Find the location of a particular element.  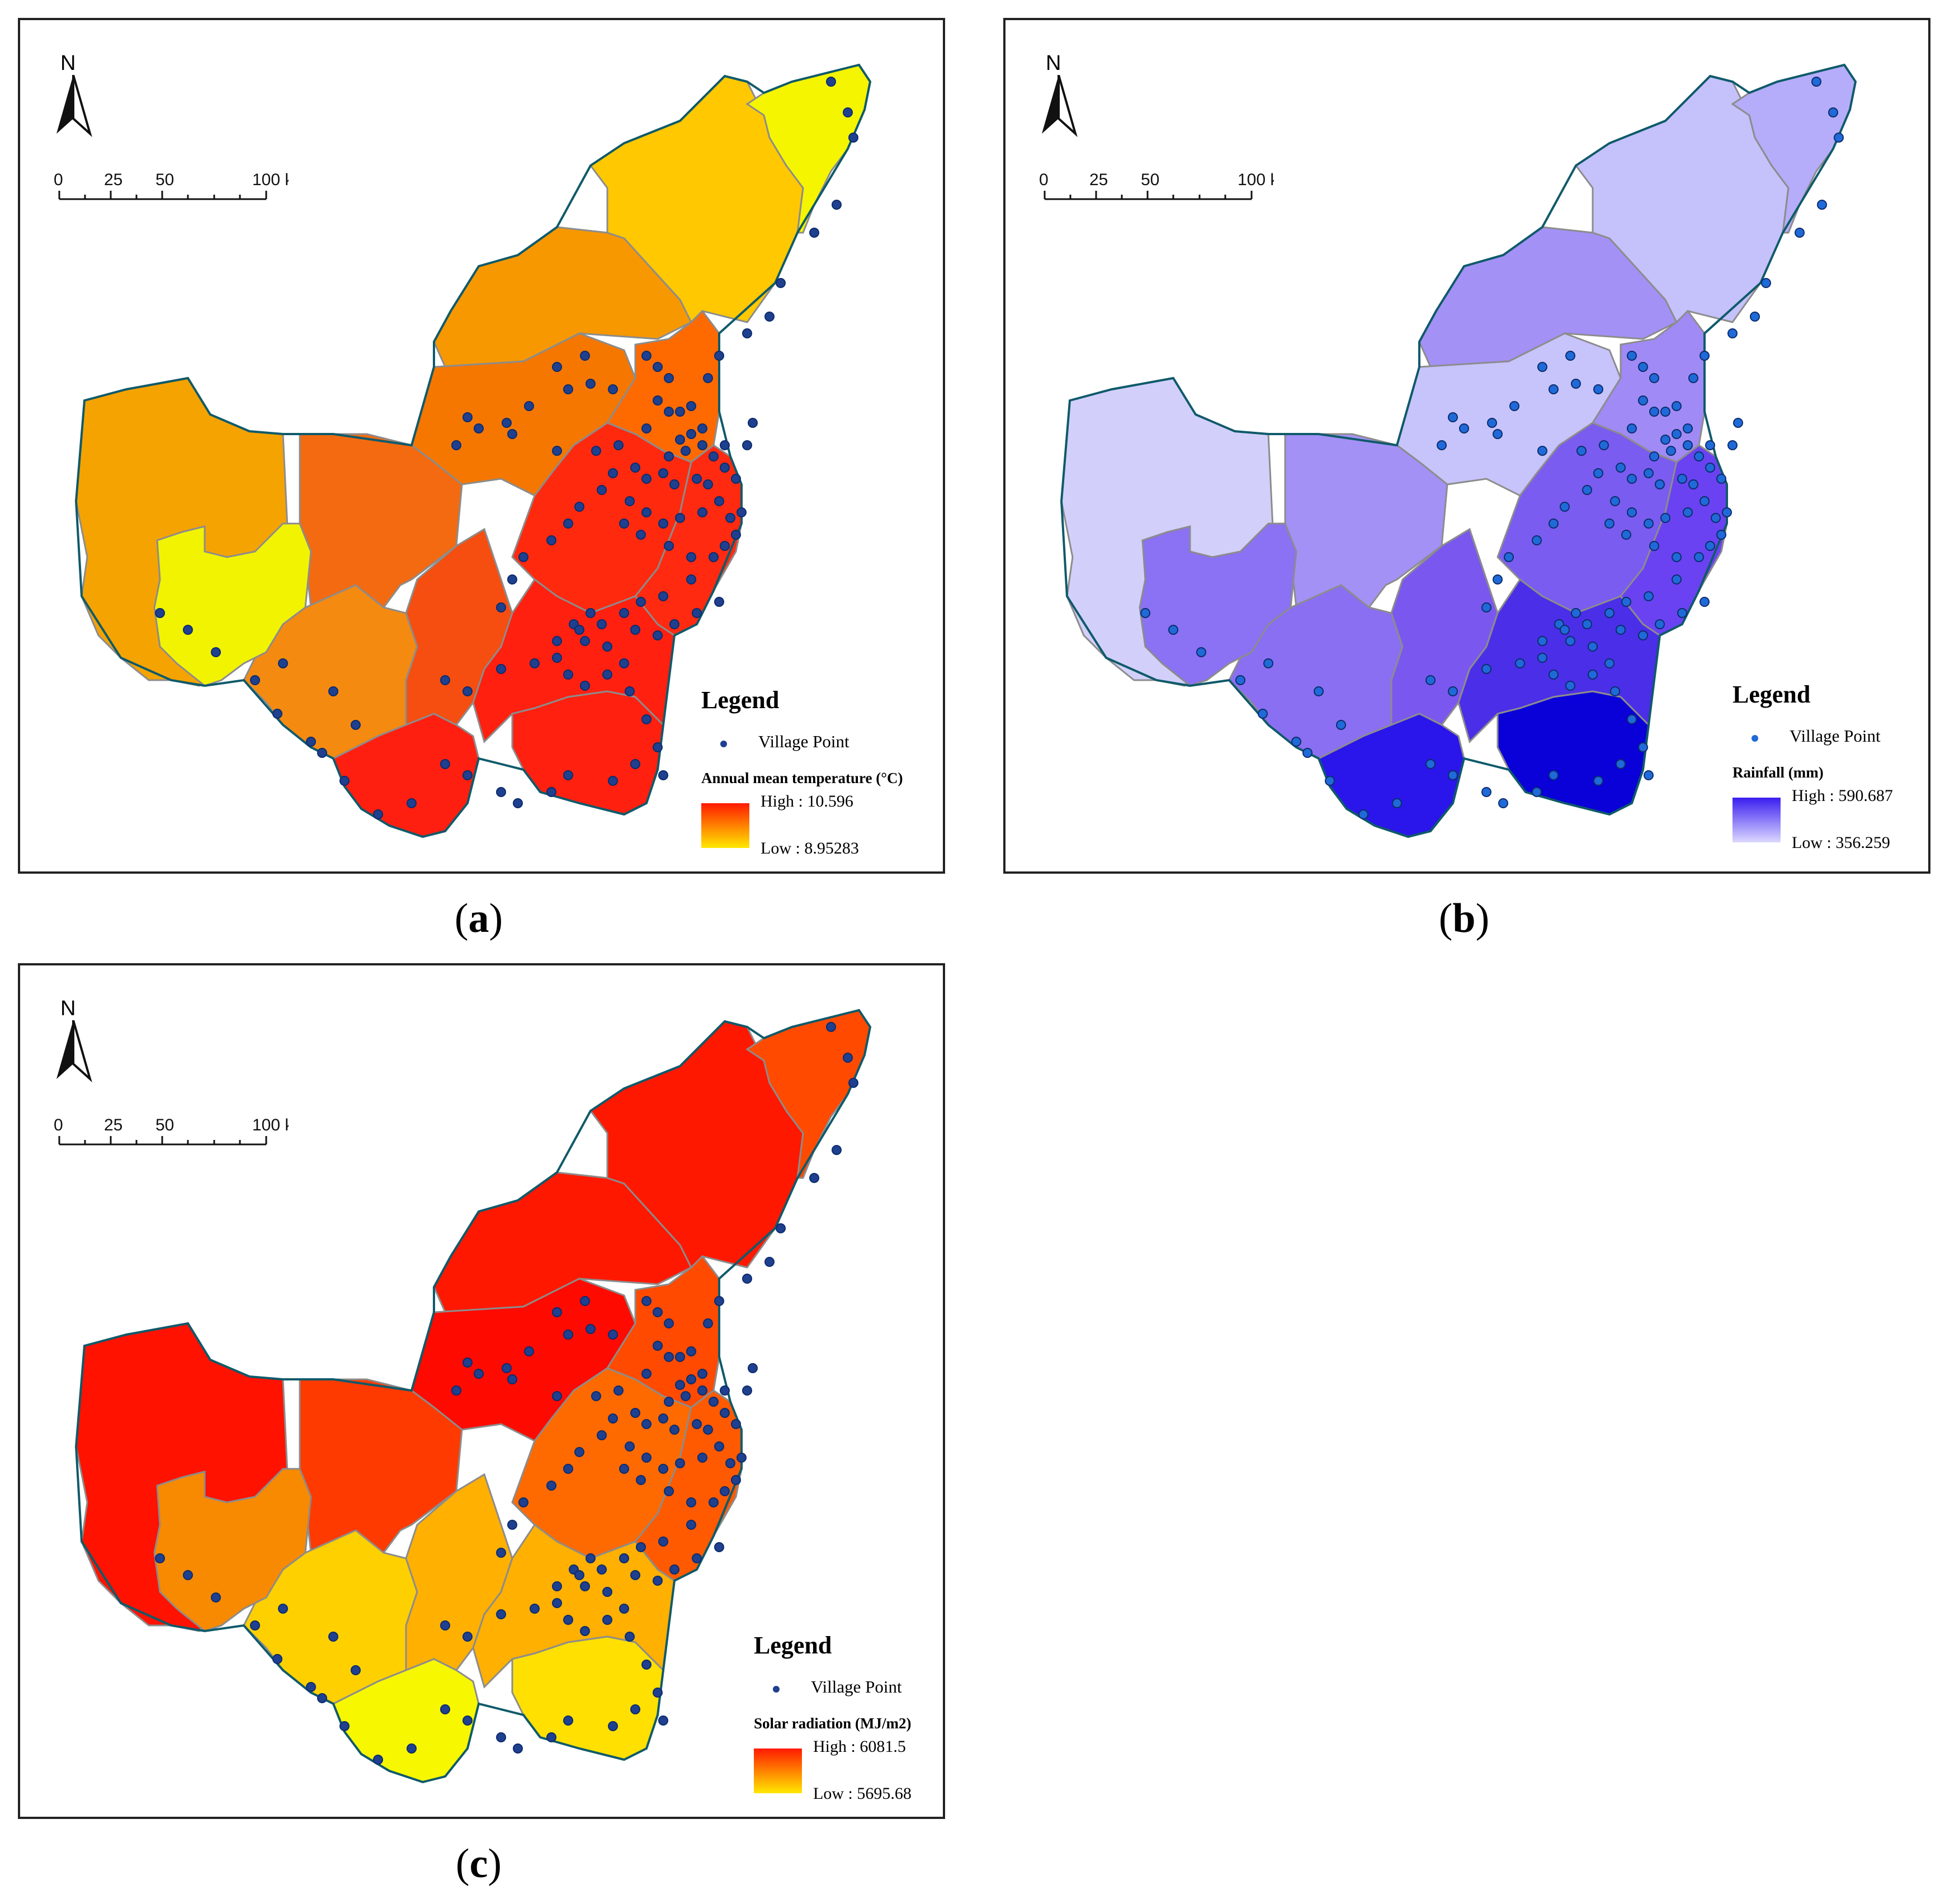

north-label: N is located at coordinates (1053, 63).